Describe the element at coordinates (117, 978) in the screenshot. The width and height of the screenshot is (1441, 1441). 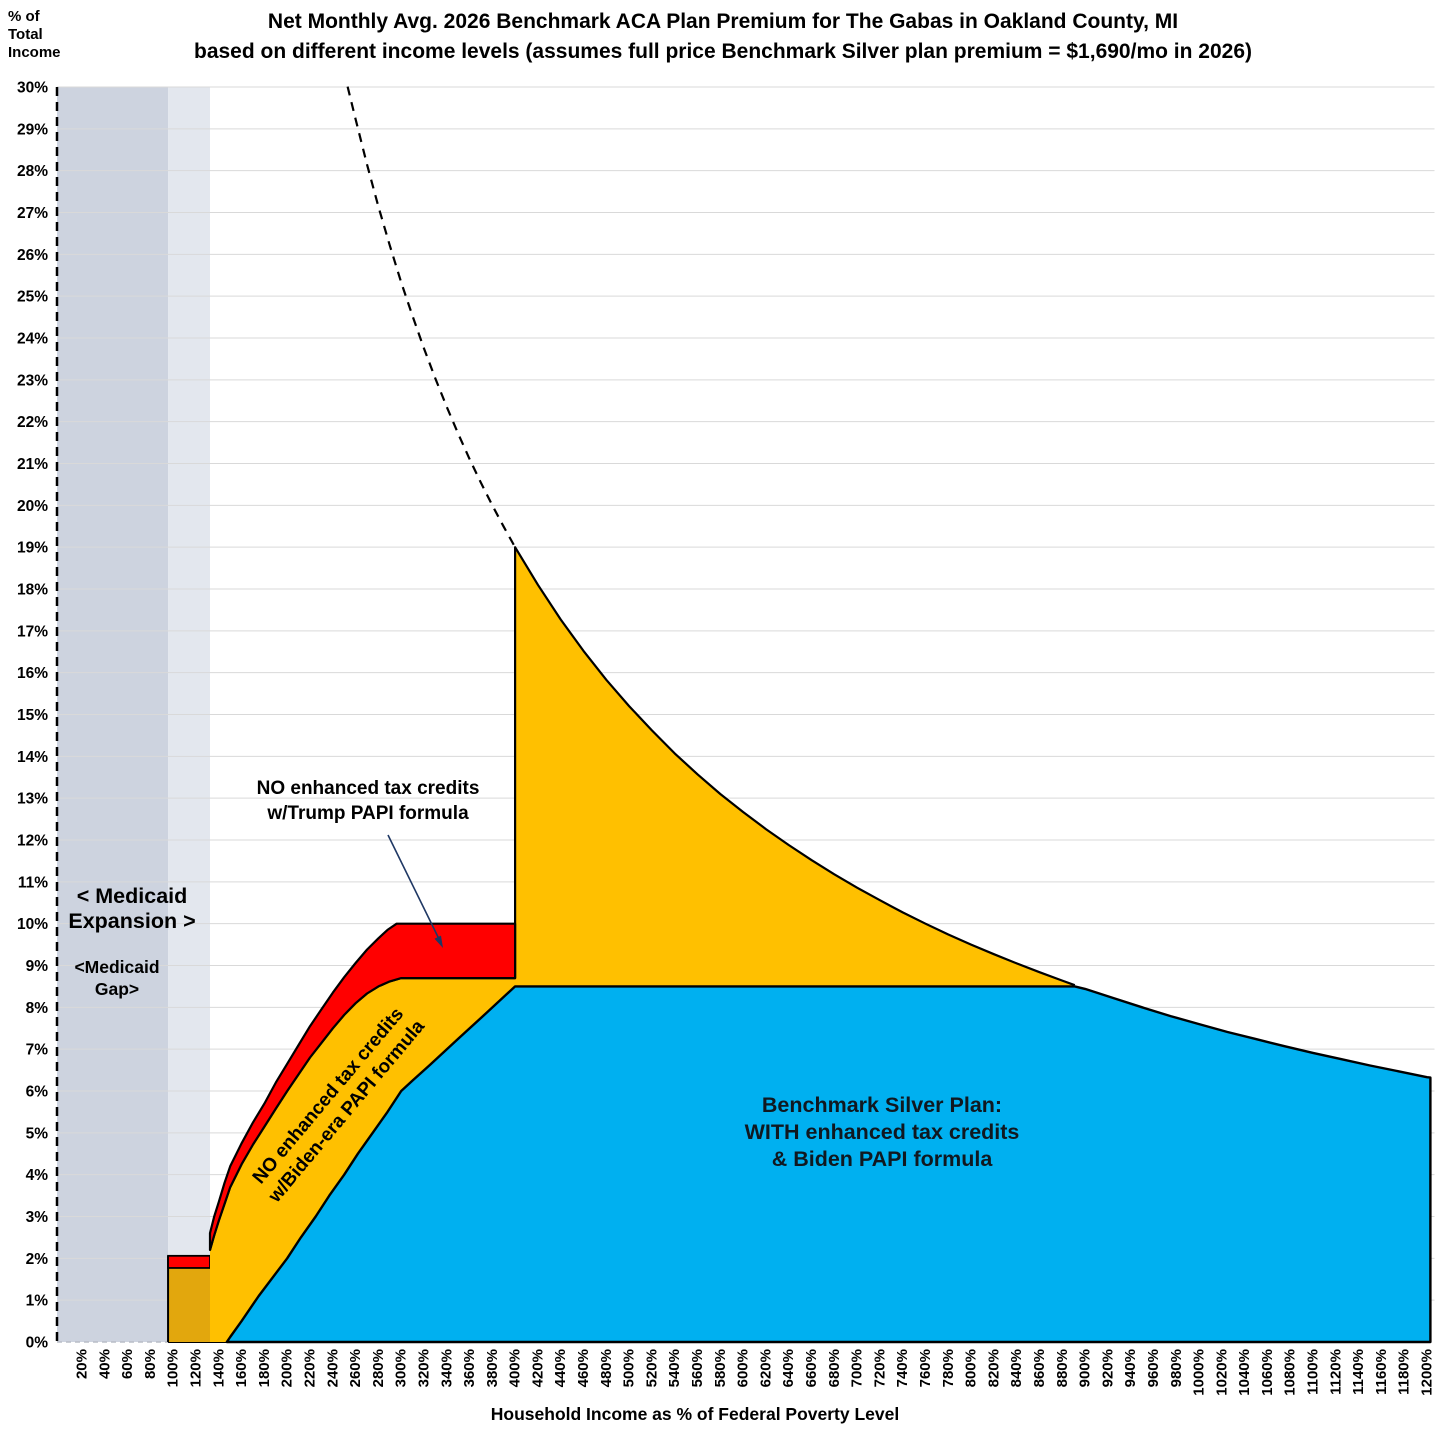
I see `medicaid-gap-label: <Medicaid Gap>` at that location.